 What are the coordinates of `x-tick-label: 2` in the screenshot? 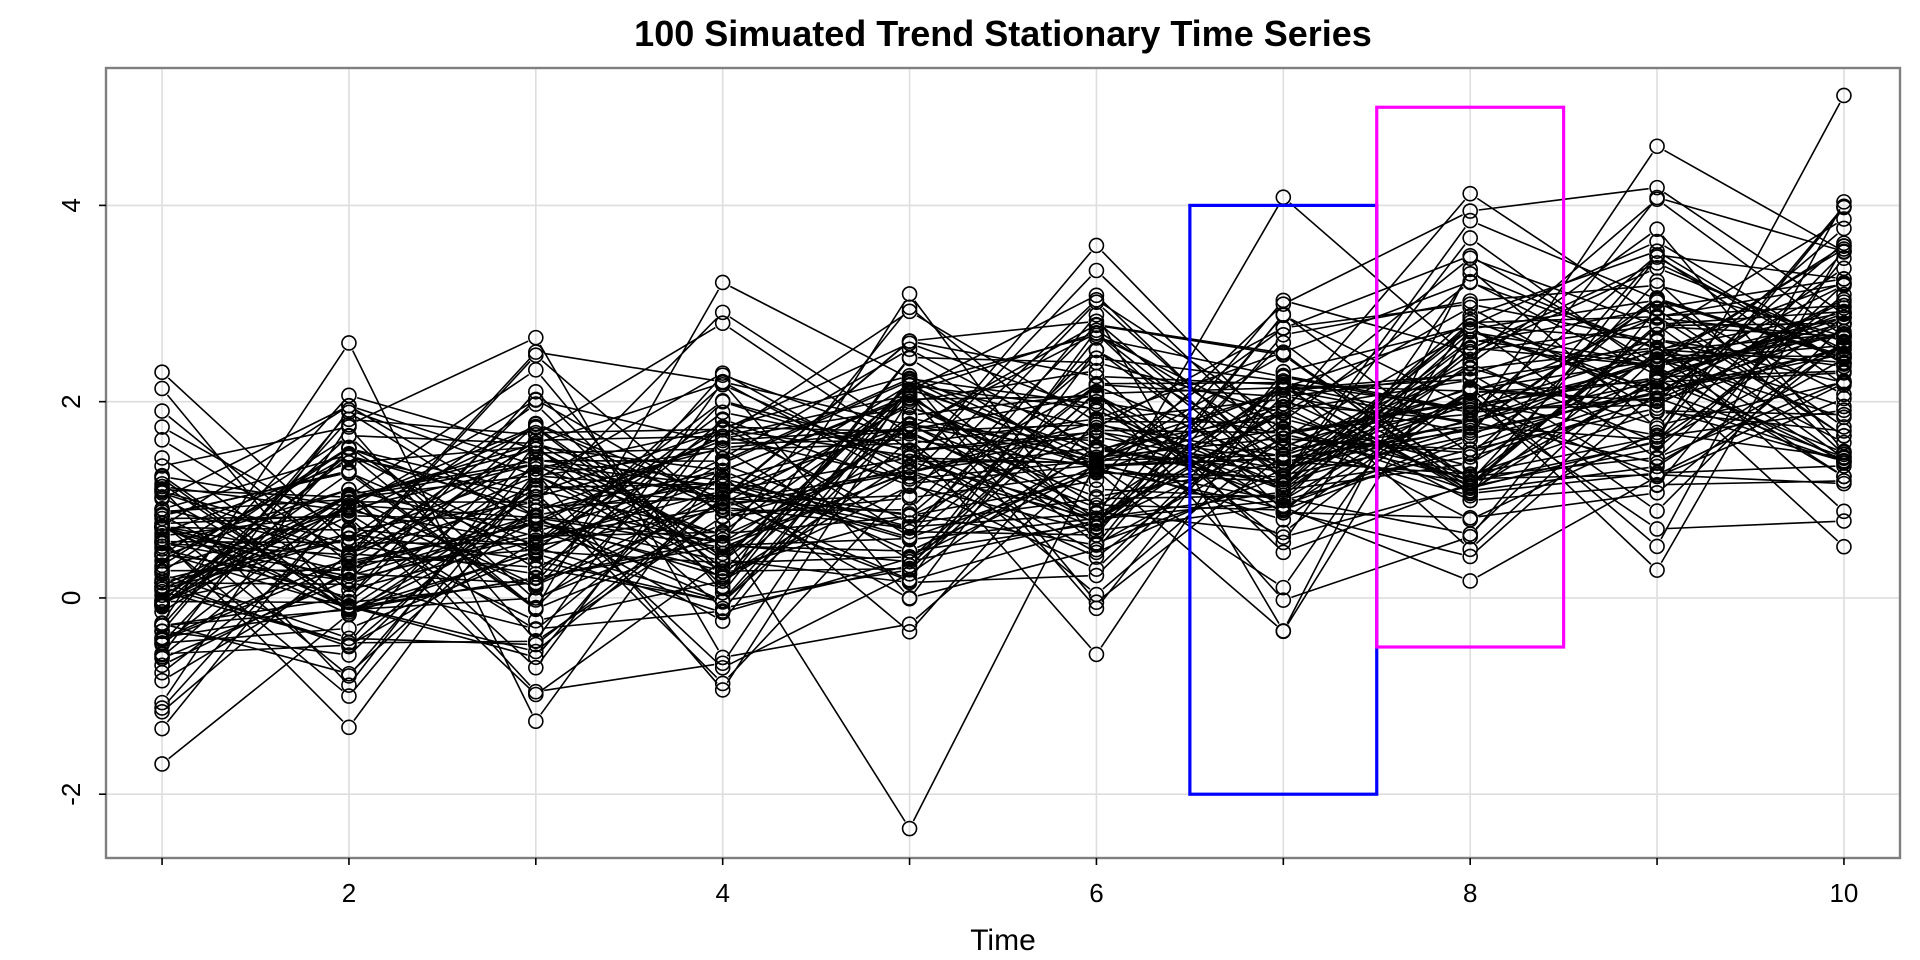 It's located at (349, 893).